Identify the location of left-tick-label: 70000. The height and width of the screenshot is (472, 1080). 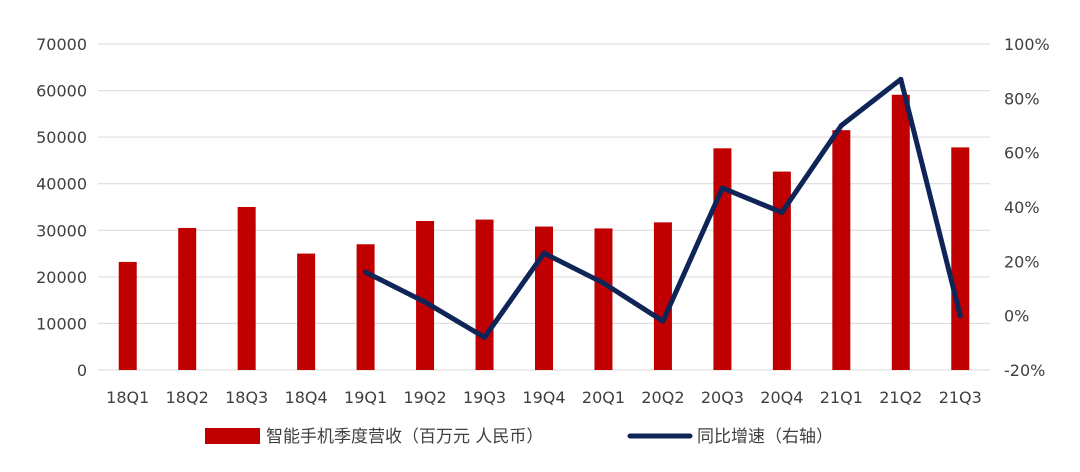
(61, 44).